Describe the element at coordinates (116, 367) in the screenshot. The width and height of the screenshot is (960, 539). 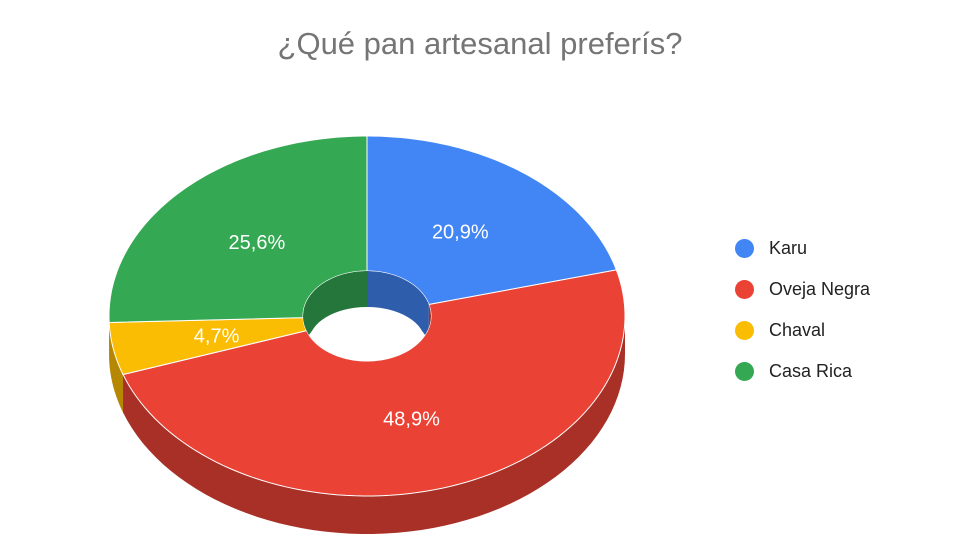
I see `slice-side-chaval` at that location.